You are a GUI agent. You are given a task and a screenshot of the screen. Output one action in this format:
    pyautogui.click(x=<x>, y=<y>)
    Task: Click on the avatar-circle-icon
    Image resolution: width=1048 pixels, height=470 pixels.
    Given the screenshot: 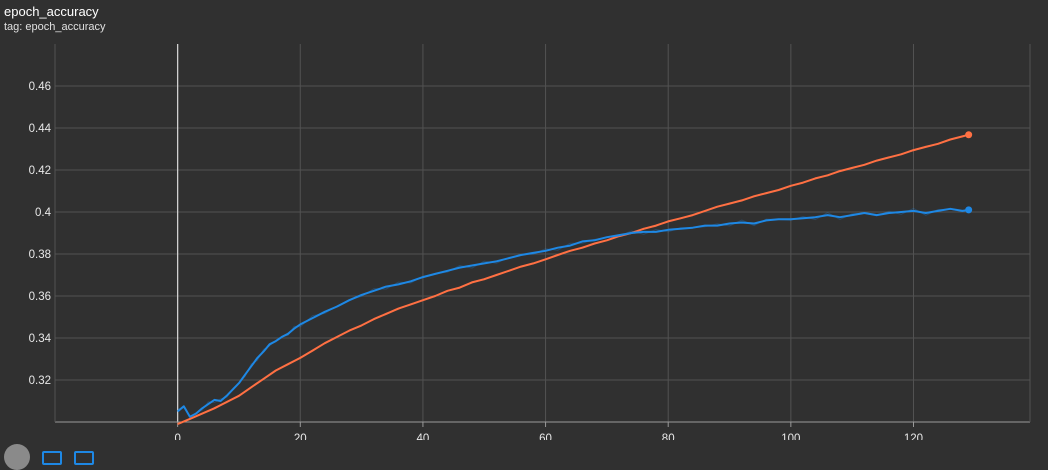 What is the action you would take?
    pyautogui.click(x=17, y=457)
    